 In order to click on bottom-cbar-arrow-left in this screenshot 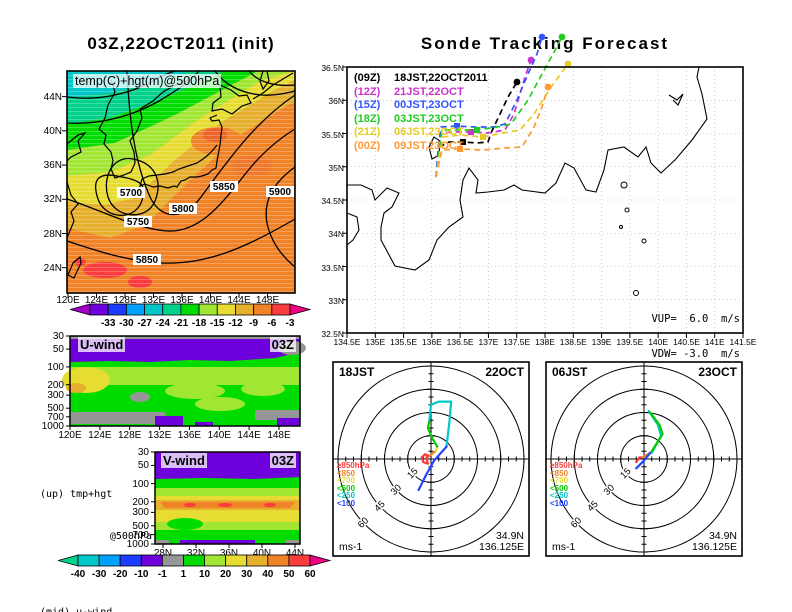, I will do `click(68, 560)`.